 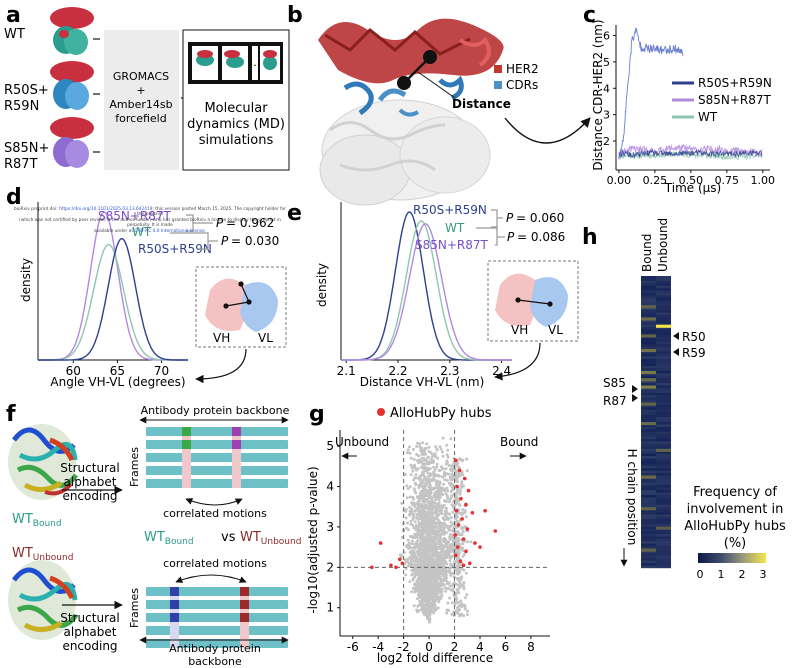 What do you see at coordinates (141, 100) in the screenshot?
I see `method-box` at bounding box center [141, 100].